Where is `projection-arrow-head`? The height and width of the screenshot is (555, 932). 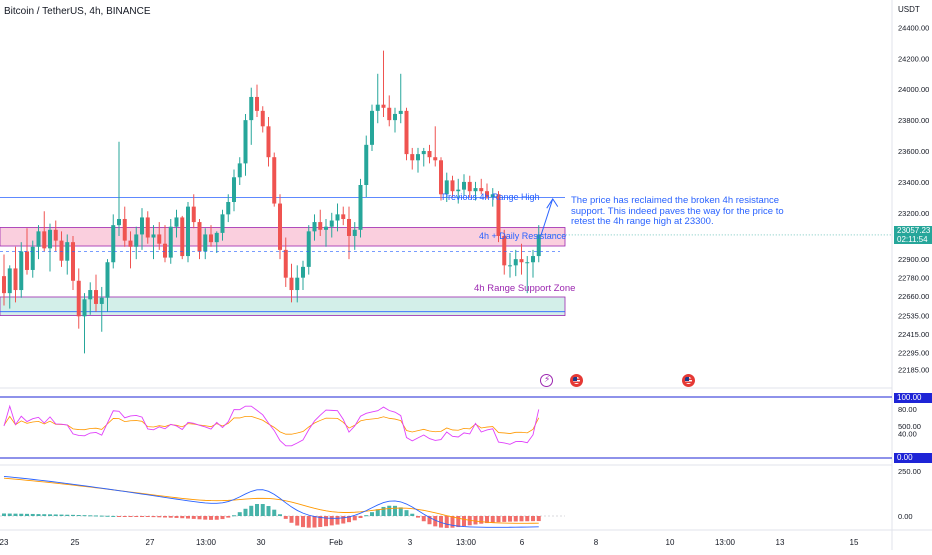
projection-arrow-head is located at coordinates (552, 203).